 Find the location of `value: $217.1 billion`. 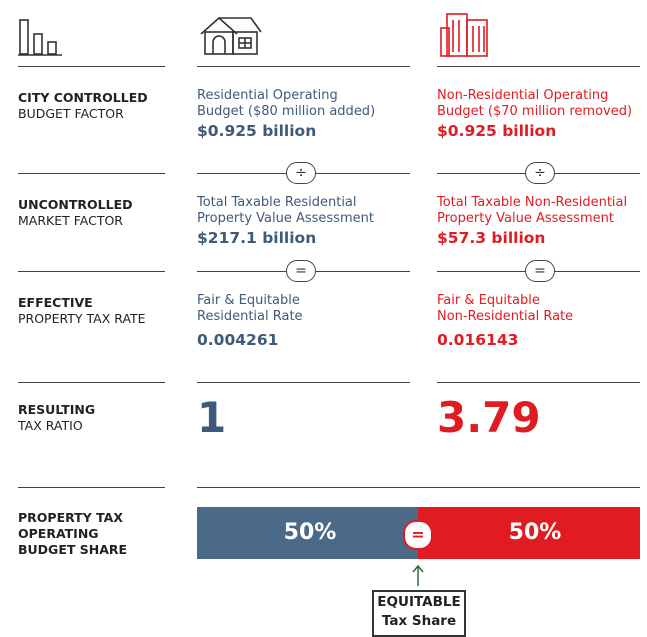

value: $217.1 billion is located at coordinates (257, 238).